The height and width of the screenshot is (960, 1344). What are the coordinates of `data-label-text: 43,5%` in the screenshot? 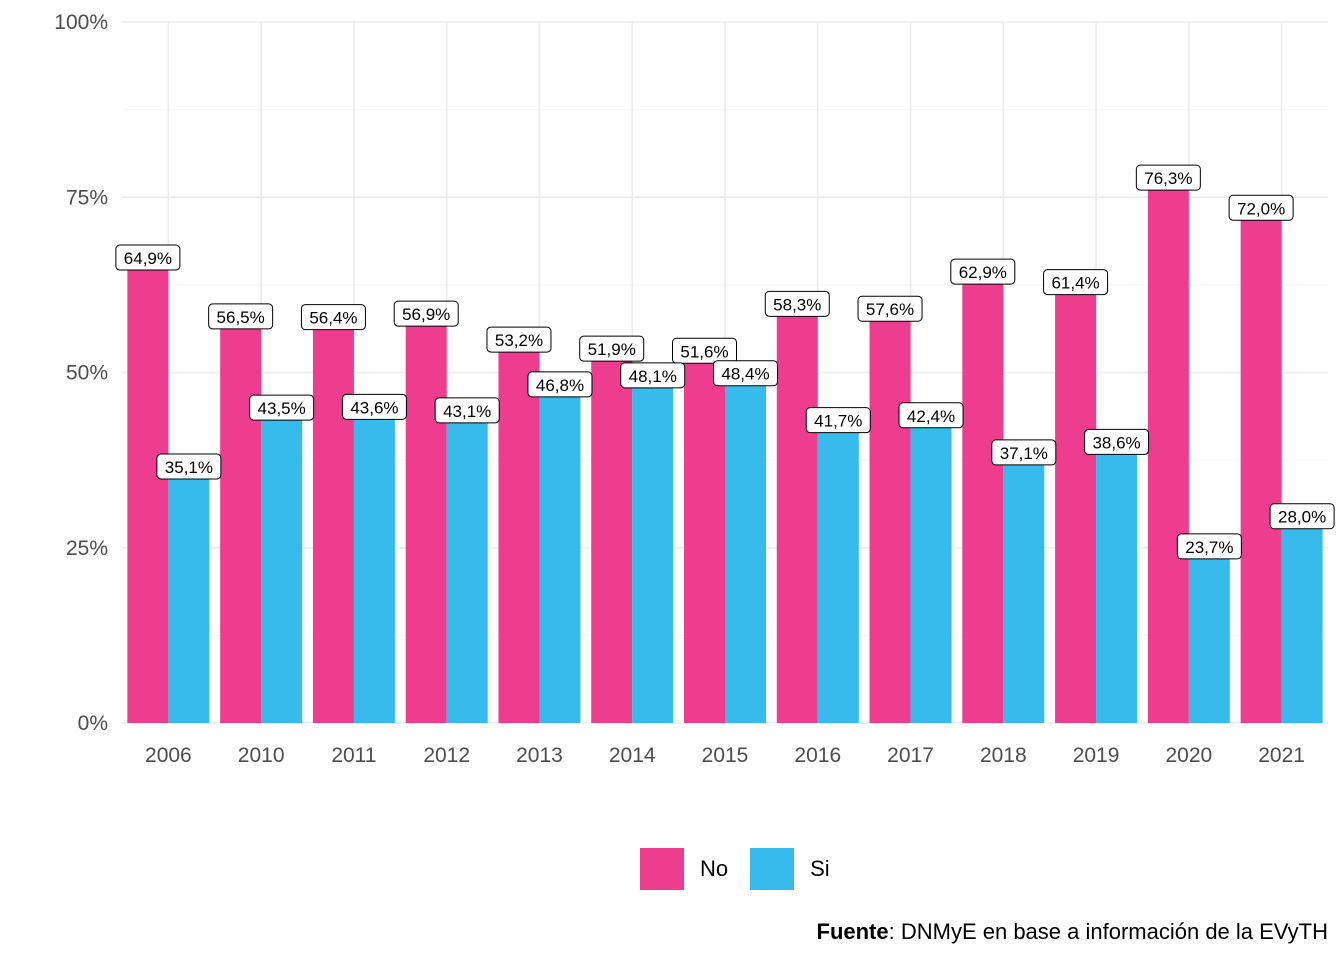 It's located at (282, 408).